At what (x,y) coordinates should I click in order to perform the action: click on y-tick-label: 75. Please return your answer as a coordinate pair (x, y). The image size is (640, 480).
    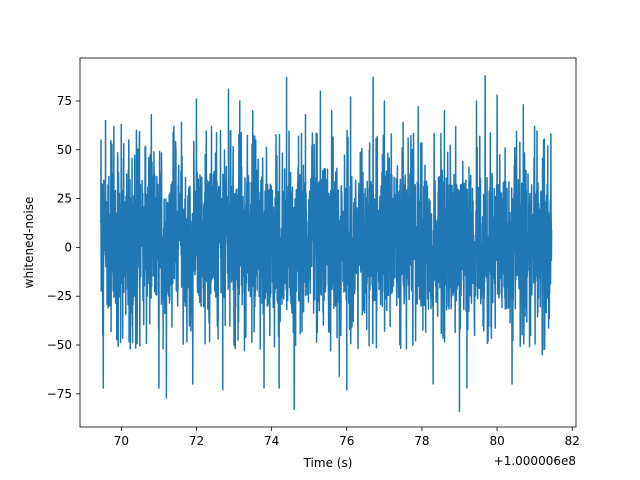
    Looking at the image, I should click on (64, 101).